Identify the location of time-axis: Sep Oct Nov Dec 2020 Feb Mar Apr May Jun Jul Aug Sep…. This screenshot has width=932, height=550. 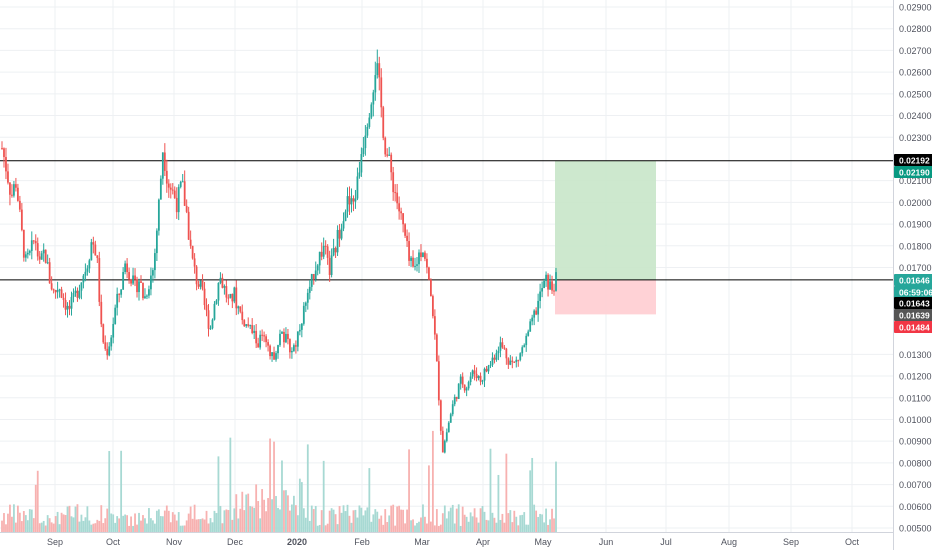
(446, 540).